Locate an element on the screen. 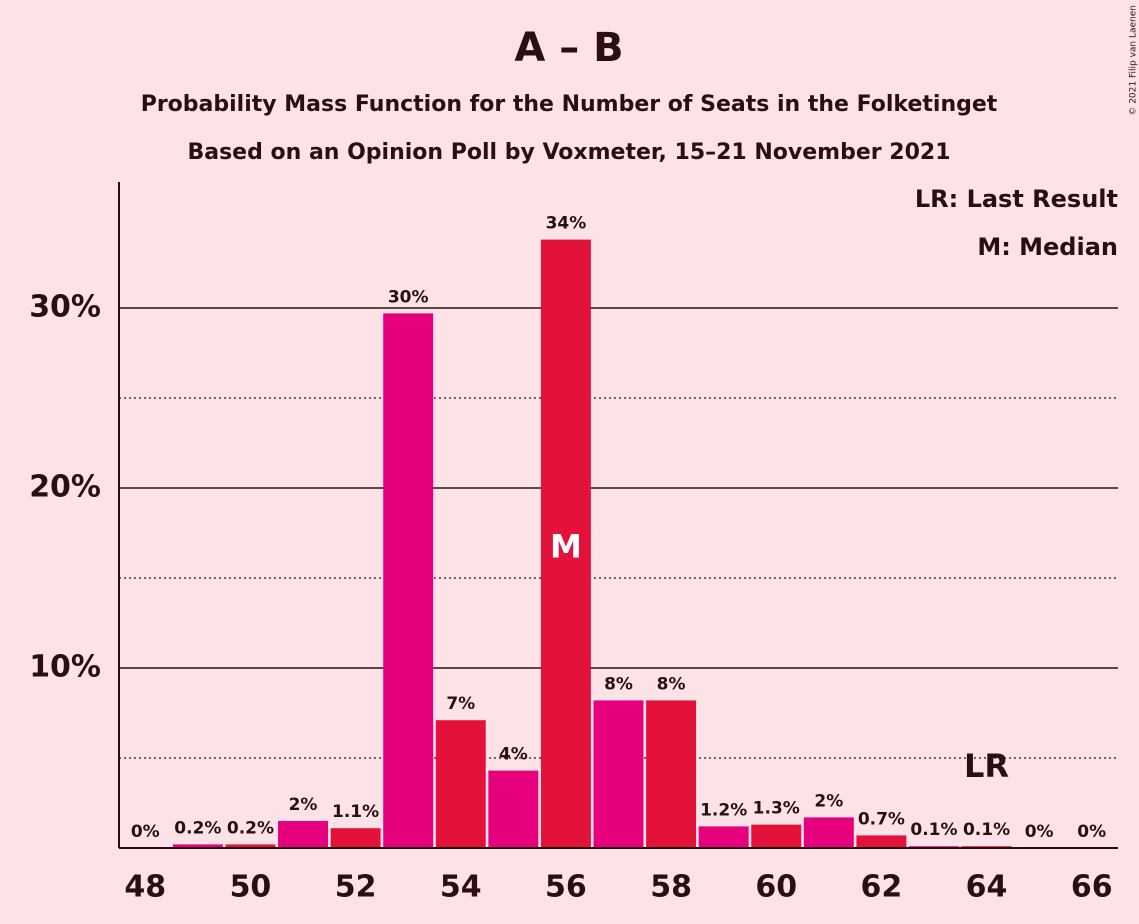  x-tick-label: 62 is located at coordinates (882, 887).